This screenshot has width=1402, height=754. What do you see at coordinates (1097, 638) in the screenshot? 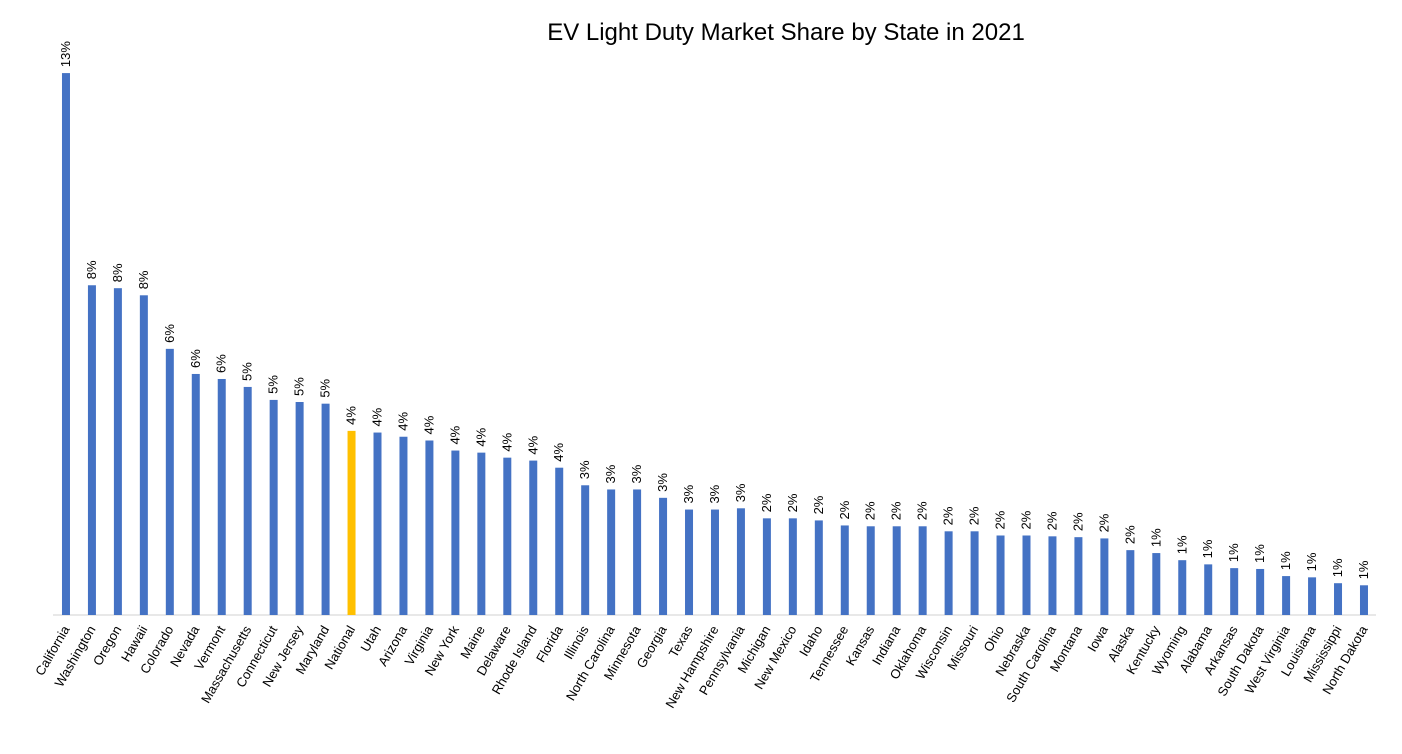
I see `x-tick-label: Iowa` at bounding box center [1097, 638].